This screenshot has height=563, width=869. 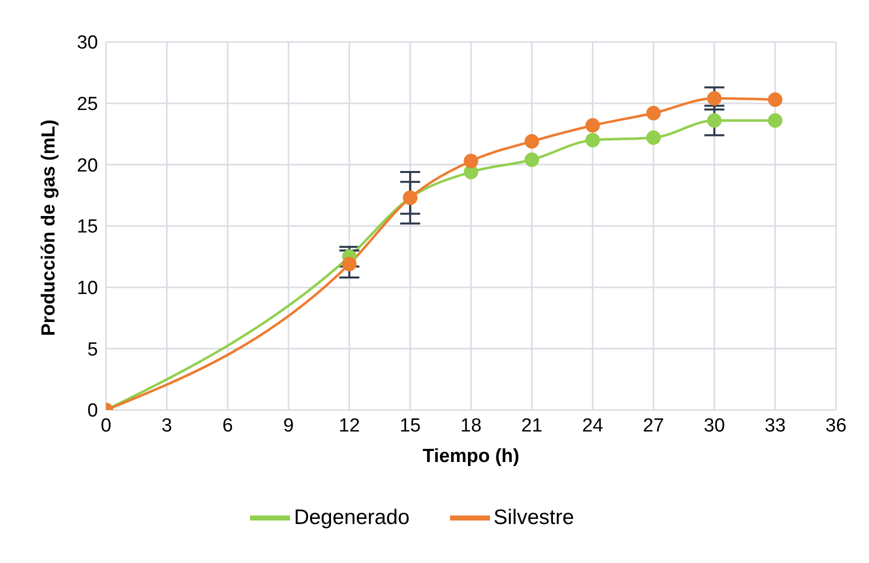 What do you see at coordinates (653, 425) in the screenshot?
I see `x-tick-label: 27` at bounding box center [653, 425].